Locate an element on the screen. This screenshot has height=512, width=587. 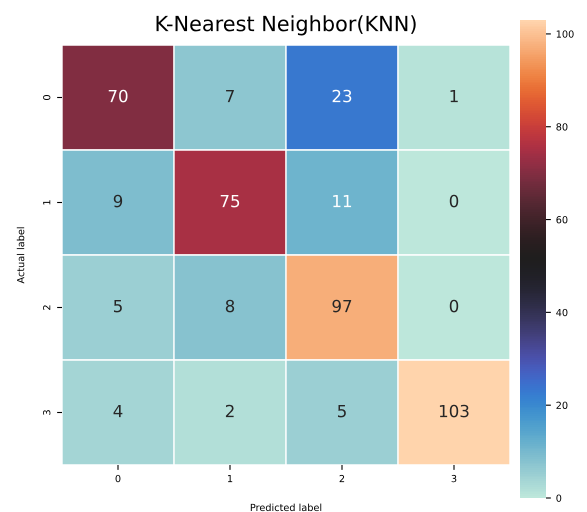
color-bar-label: 100 is located at coordinates (565, 34).